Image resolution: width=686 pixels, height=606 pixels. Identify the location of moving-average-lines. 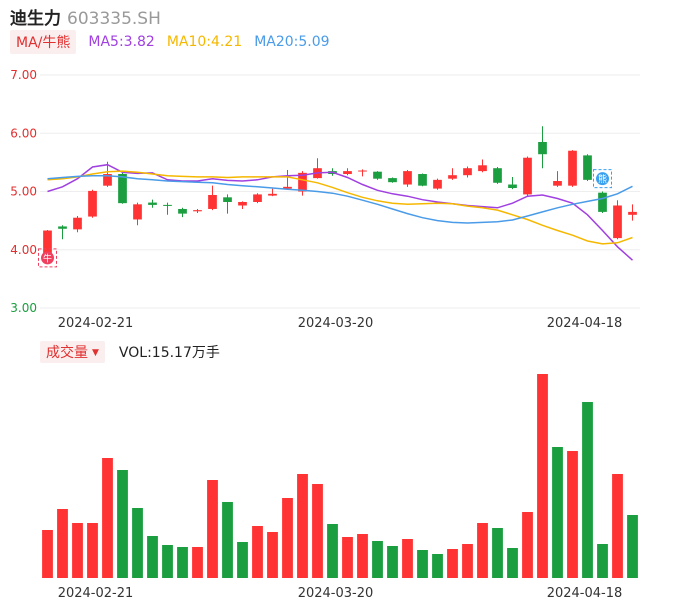
(340, 212).